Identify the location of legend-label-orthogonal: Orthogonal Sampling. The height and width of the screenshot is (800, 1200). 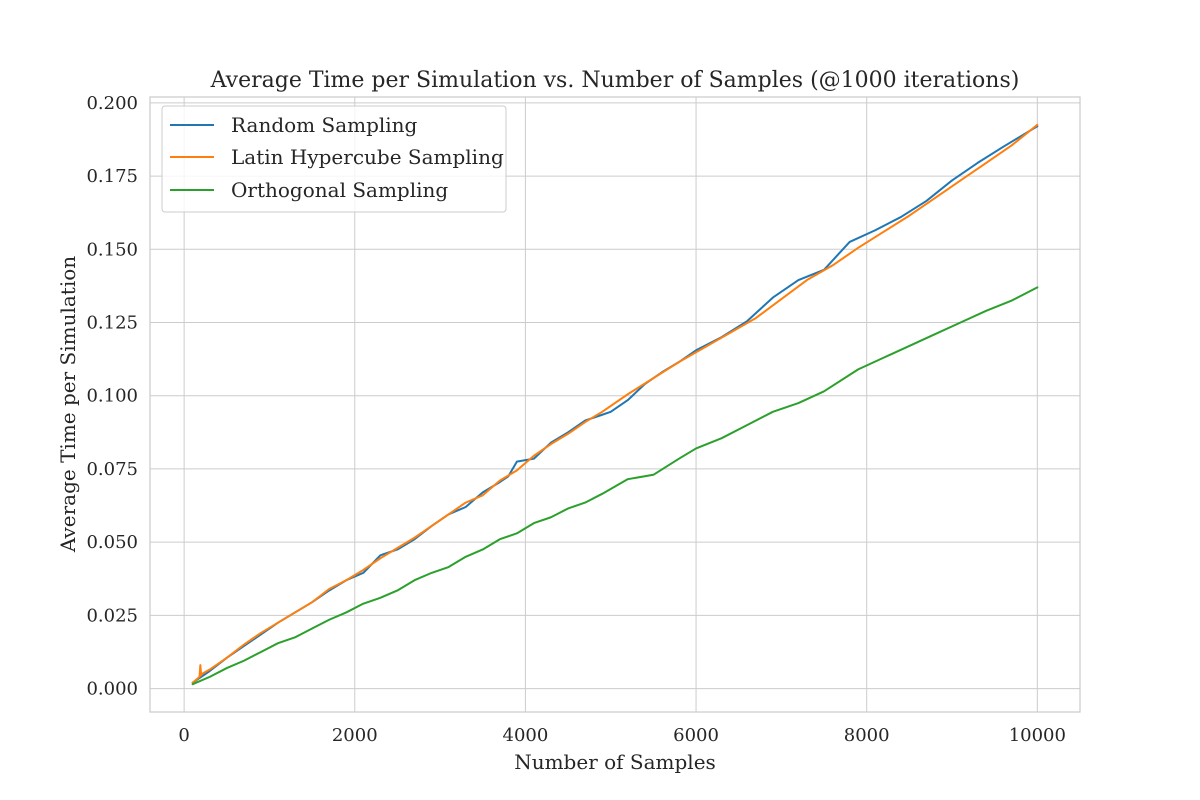
(339, 190).